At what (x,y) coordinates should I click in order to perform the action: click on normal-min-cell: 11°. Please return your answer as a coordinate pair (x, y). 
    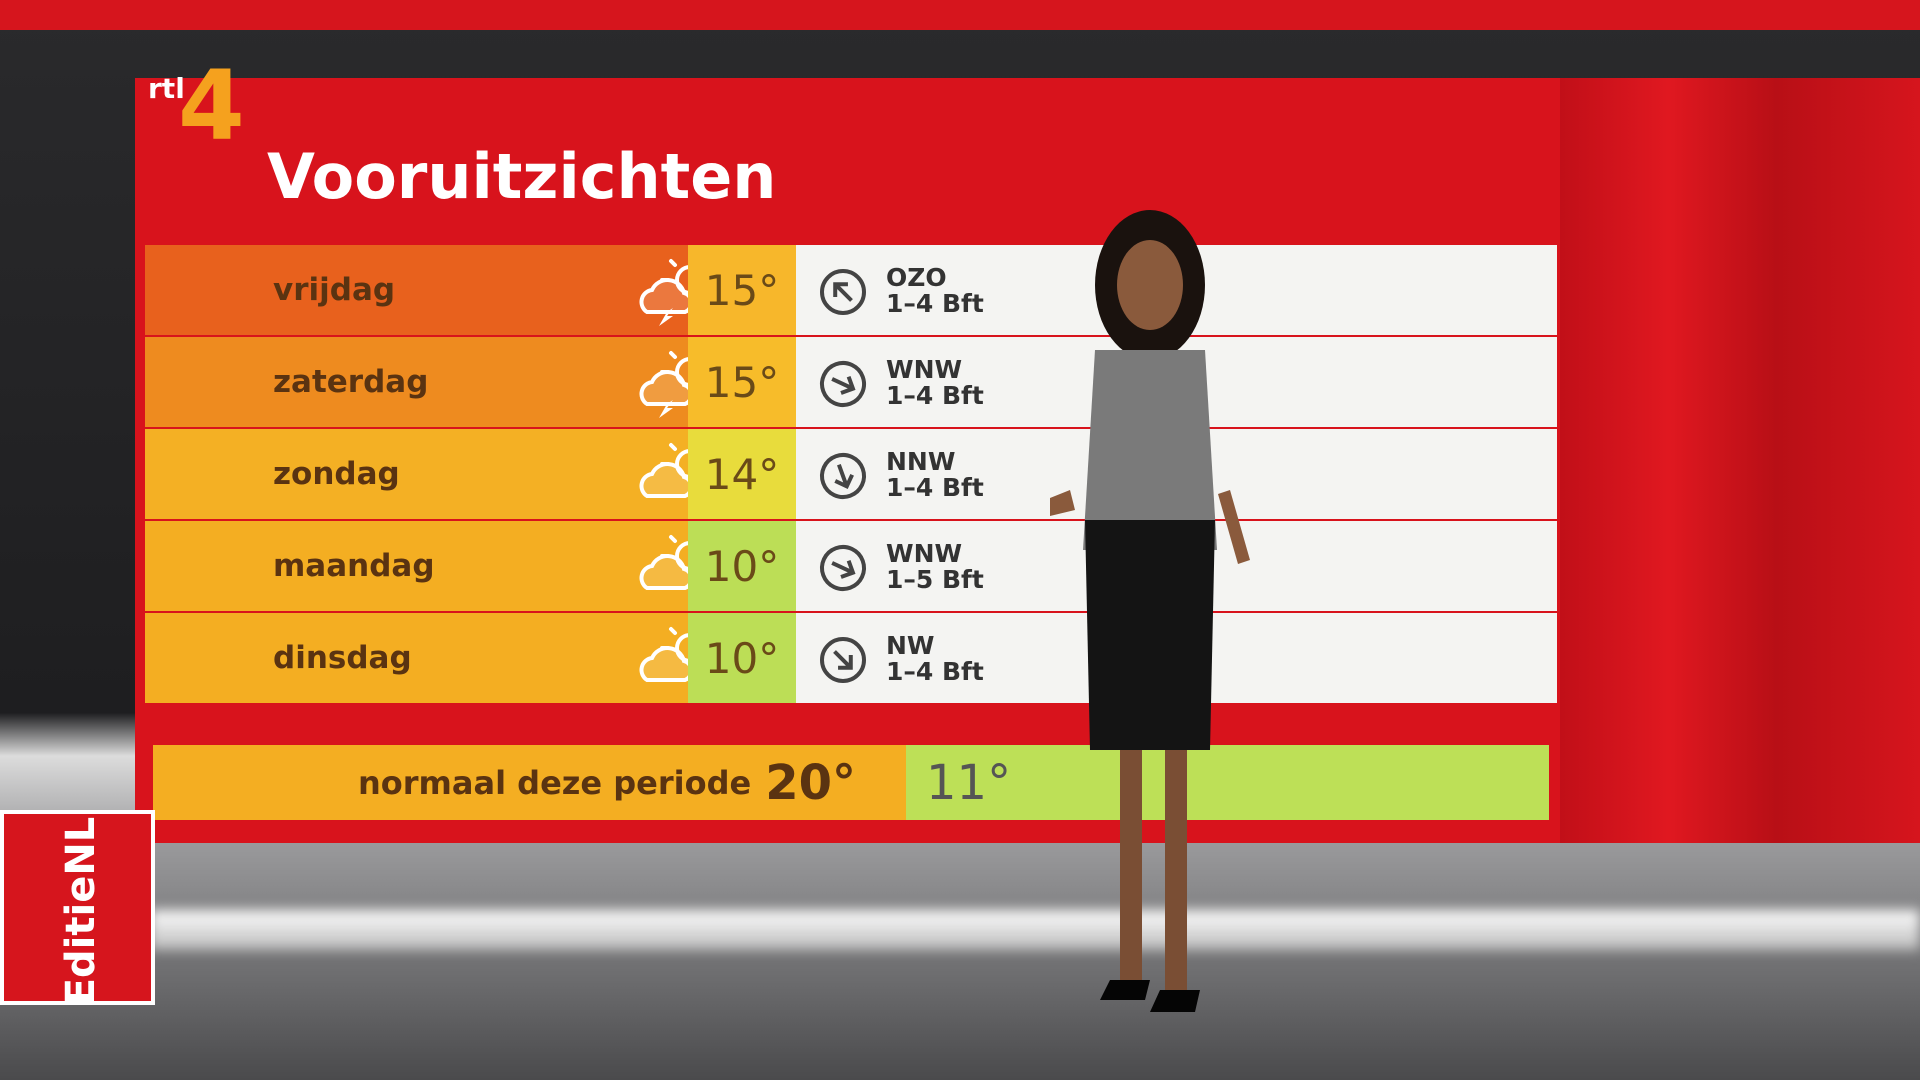
    Looking at the image, I should click on (1227, 782).